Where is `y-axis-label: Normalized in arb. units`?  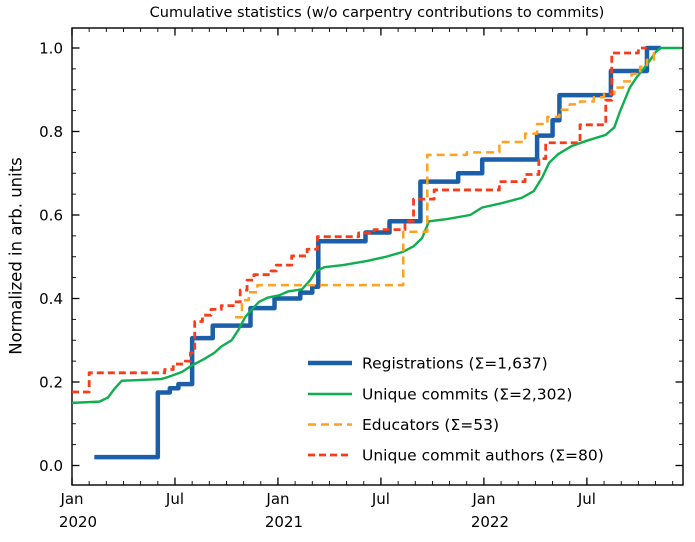 y-axis-label: Normalized in arb. units is located at coordinates (16, 256).